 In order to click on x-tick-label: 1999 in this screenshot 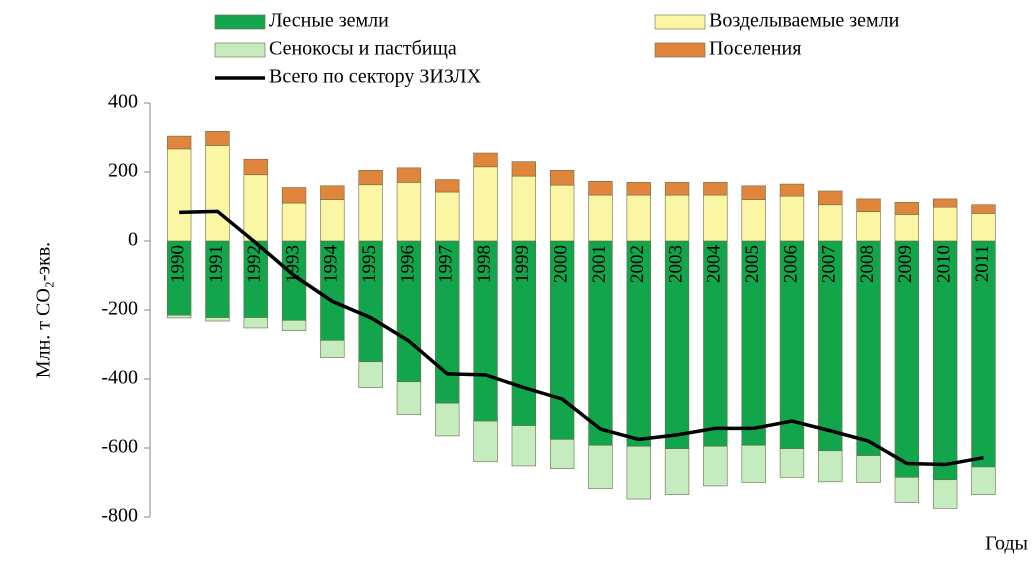, I will do `click(522, 264)`.